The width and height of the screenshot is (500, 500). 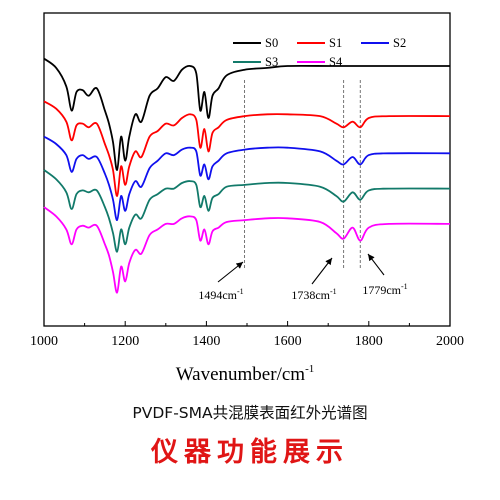 What do you see at coordinates (245, 374) in the screenshot?
I see `x-axis-title: Wavenumber/cm-1` at bounding box center [245, 374].